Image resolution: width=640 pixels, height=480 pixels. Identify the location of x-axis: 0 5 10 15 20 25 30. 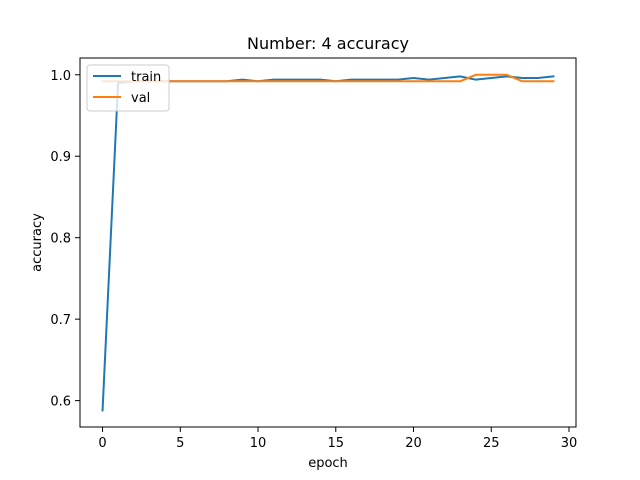
(337, 439).